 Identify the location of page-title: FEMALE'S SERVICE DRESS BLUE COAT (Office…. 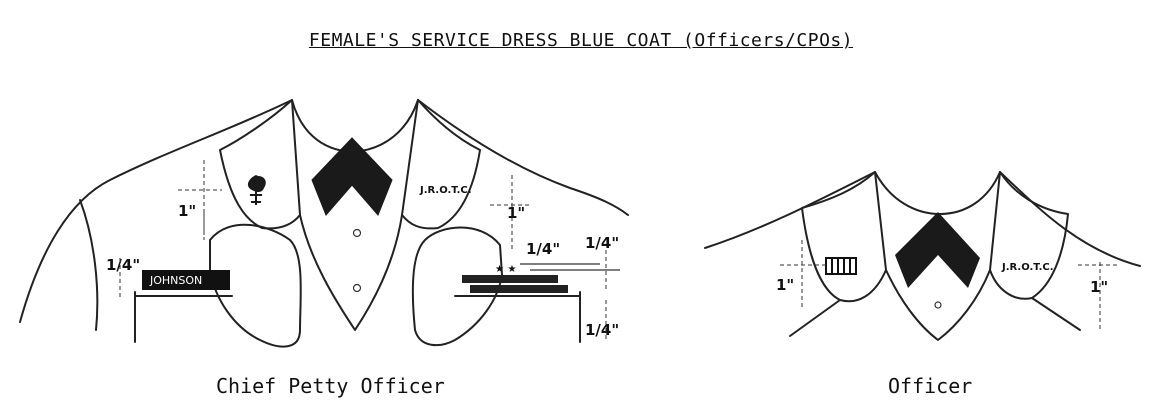
(581, 40).